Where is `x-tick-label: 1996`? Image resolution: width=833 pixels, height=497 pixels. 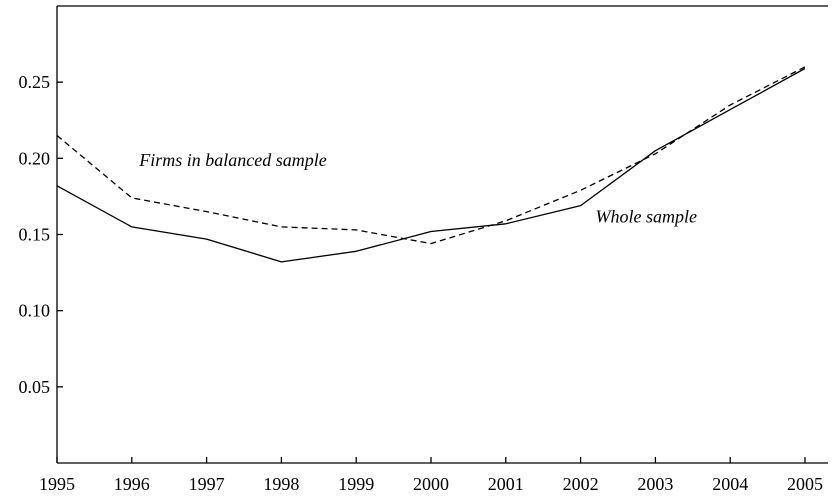 x-tick-label: 1996 is located at coordinates (132, 484).